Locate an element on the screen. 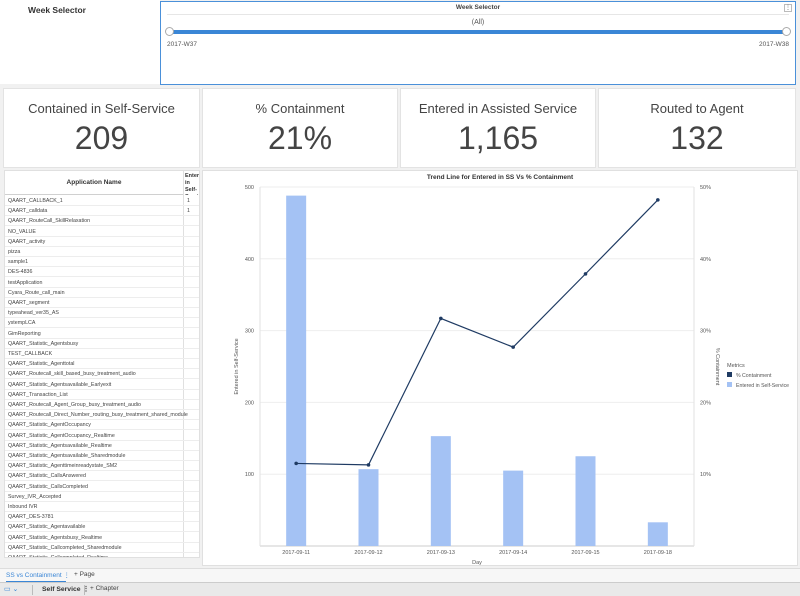  y-tick-label: 200 is located at coordinates (249, 403).